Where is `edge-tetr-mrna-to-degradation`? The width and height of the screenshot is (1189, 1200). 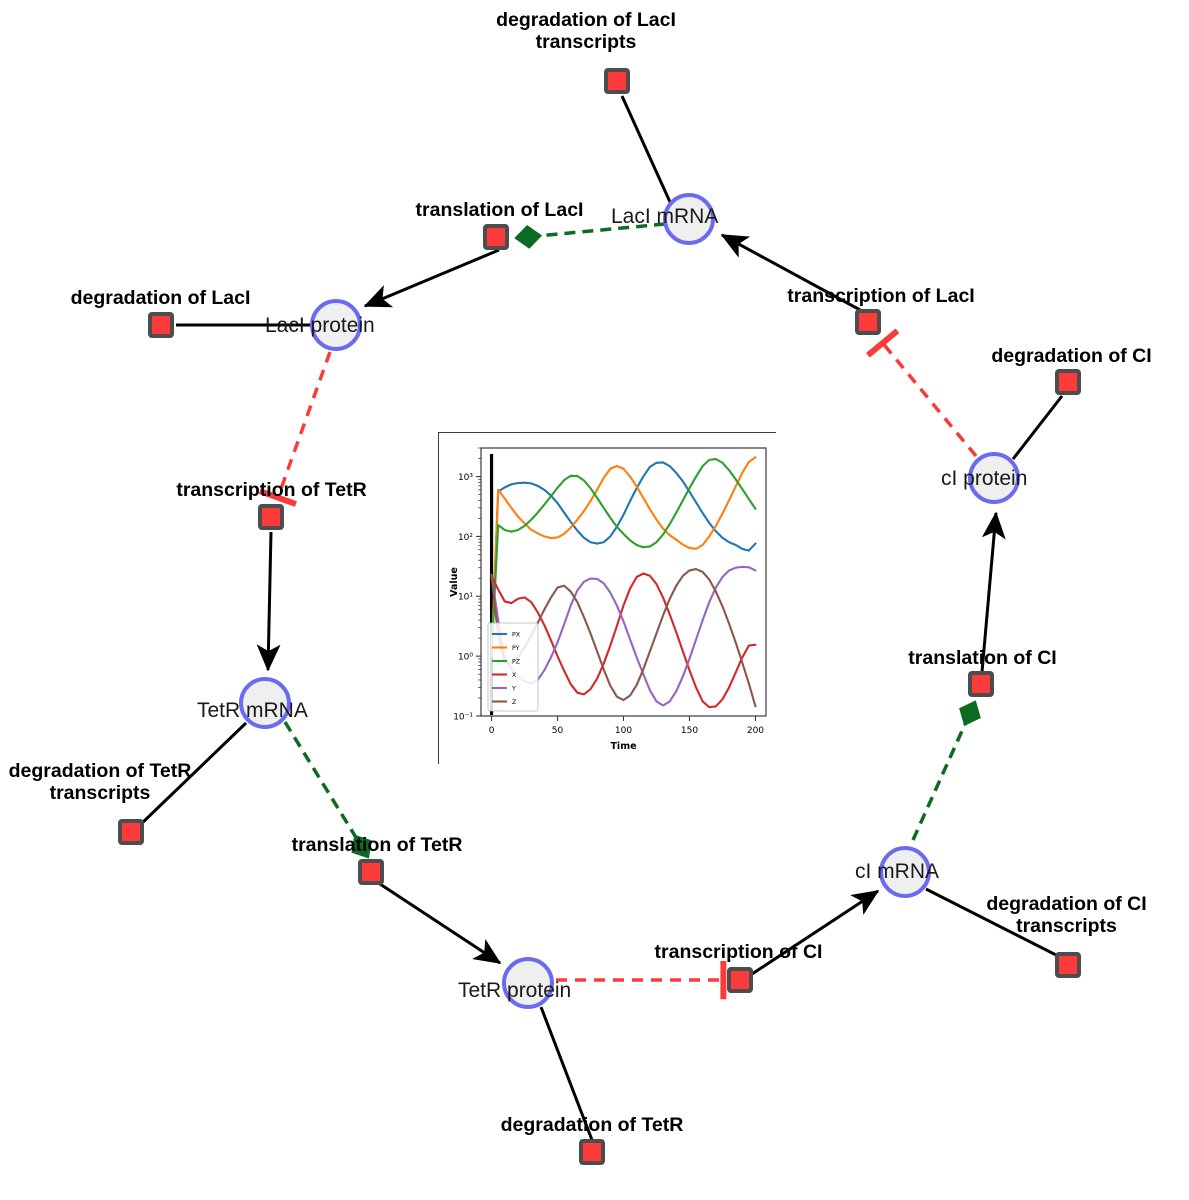
edge-tetr-mrna-to-degradation is located at coordinates (193, 774).